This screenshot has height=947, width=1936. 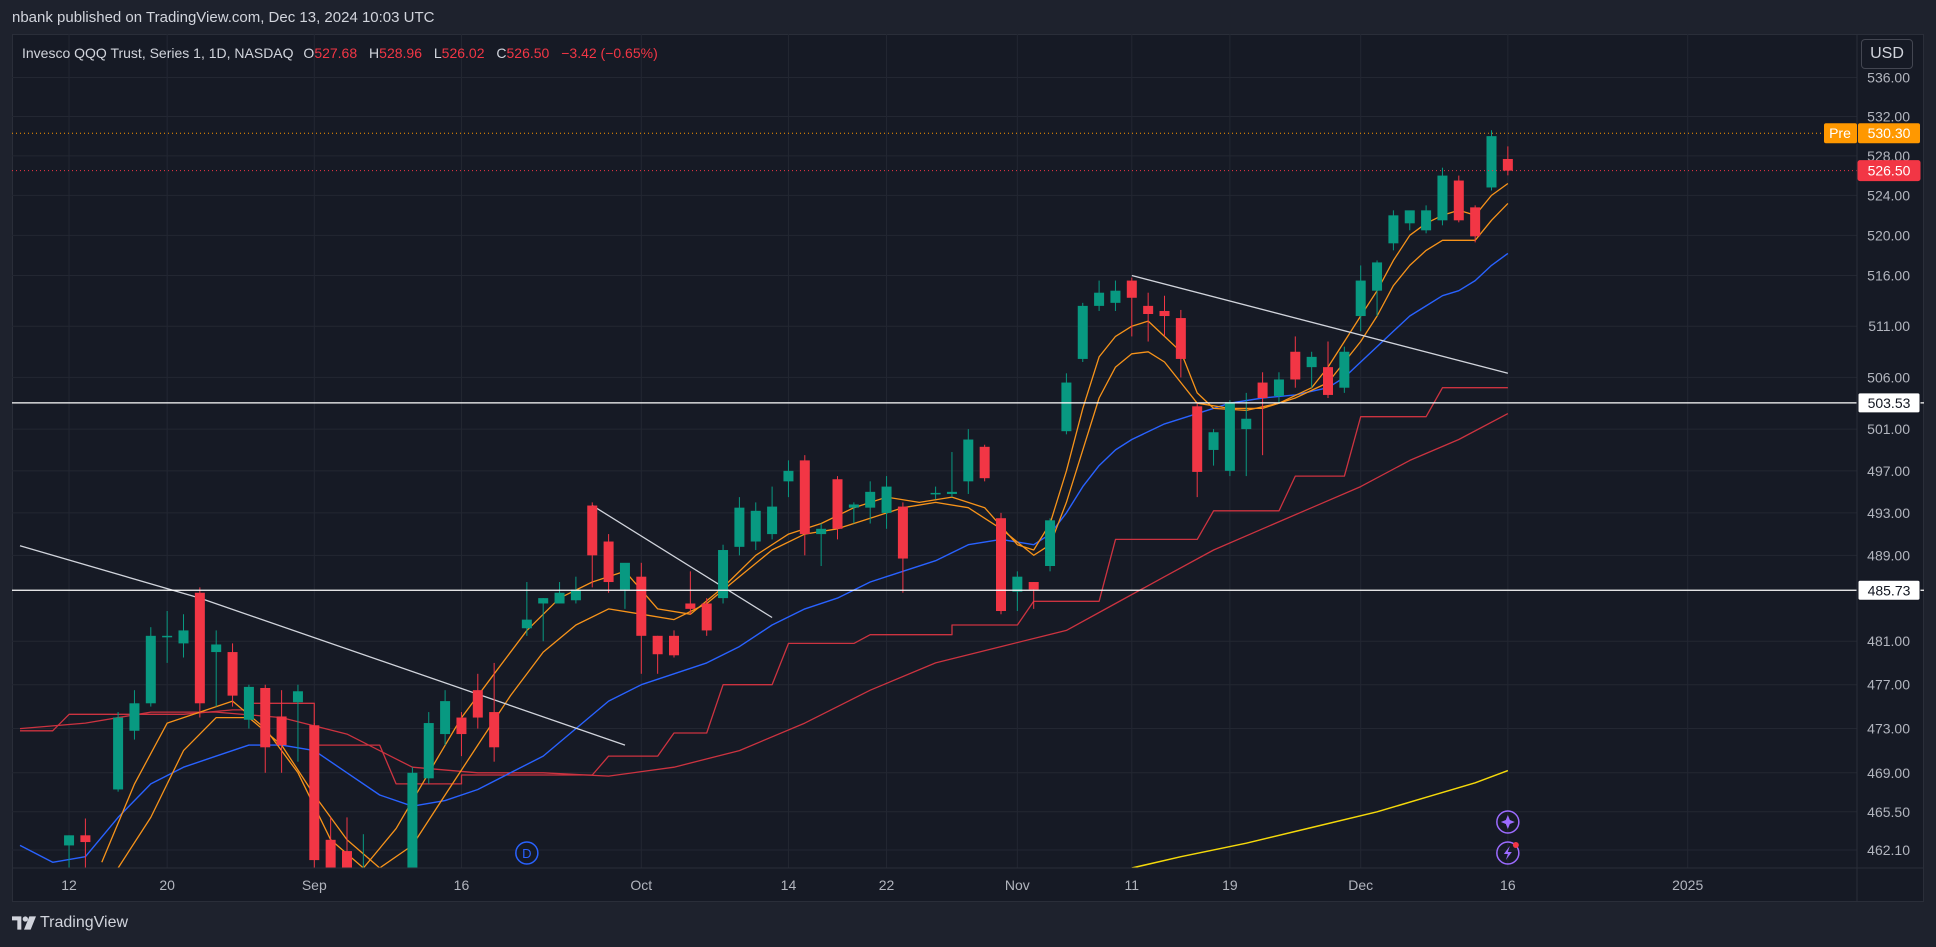 I want to click on level-badge-485-bg, so click(x=1889, y=590).